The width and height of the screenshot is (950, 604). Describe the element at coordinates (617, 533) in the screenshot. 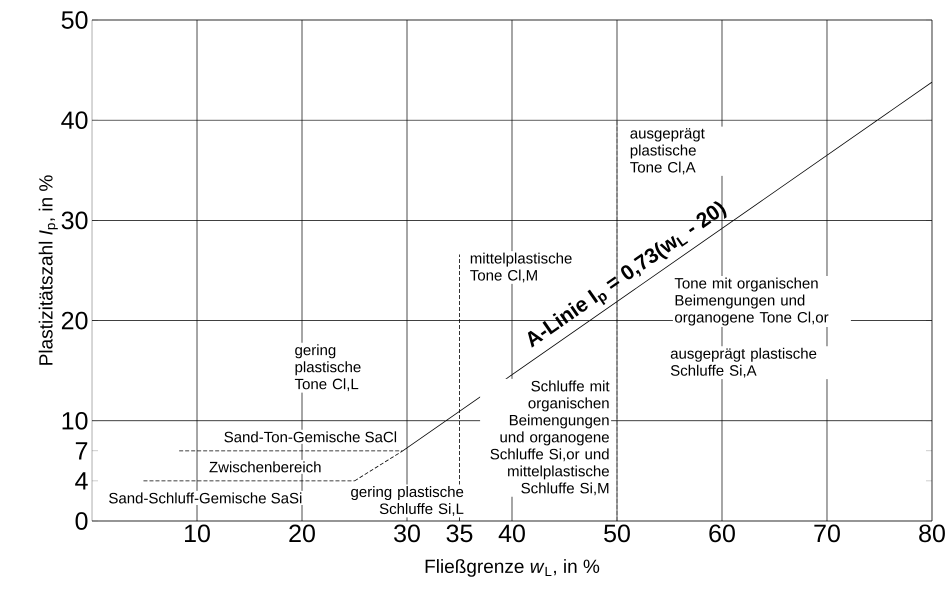

I see `x-tick-label: 50` at that location.